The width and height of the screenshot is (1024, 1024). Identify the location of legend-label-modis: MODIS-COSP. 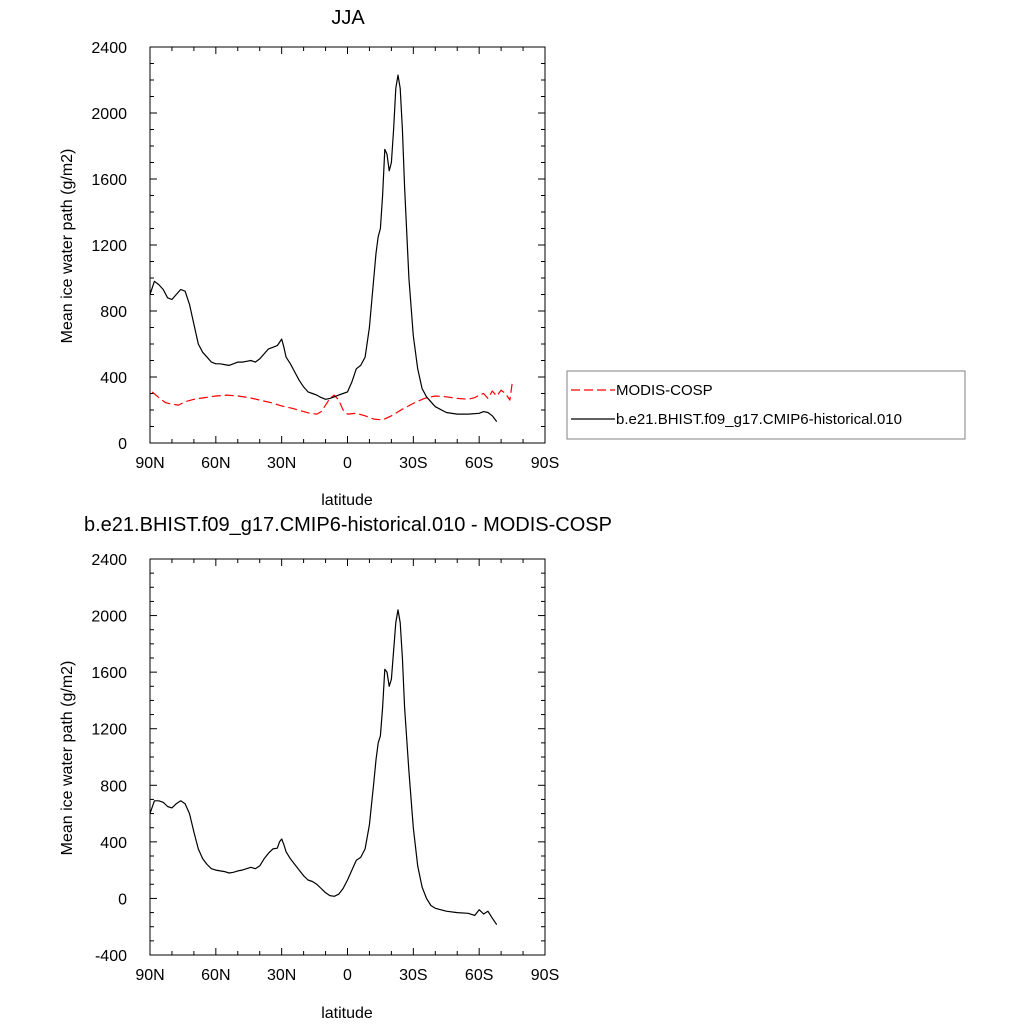
(664, 390).